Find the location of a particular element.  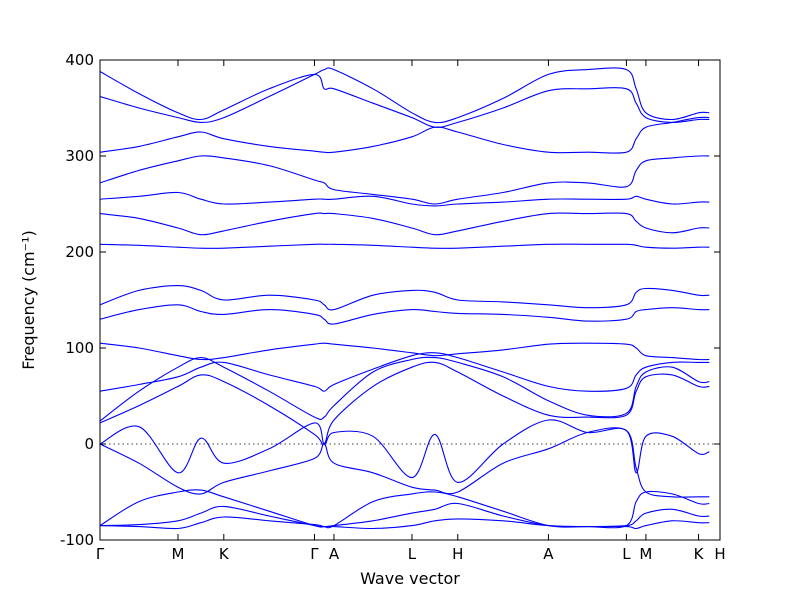

y-tick-label: 0 is located at coordinates (89, 444).